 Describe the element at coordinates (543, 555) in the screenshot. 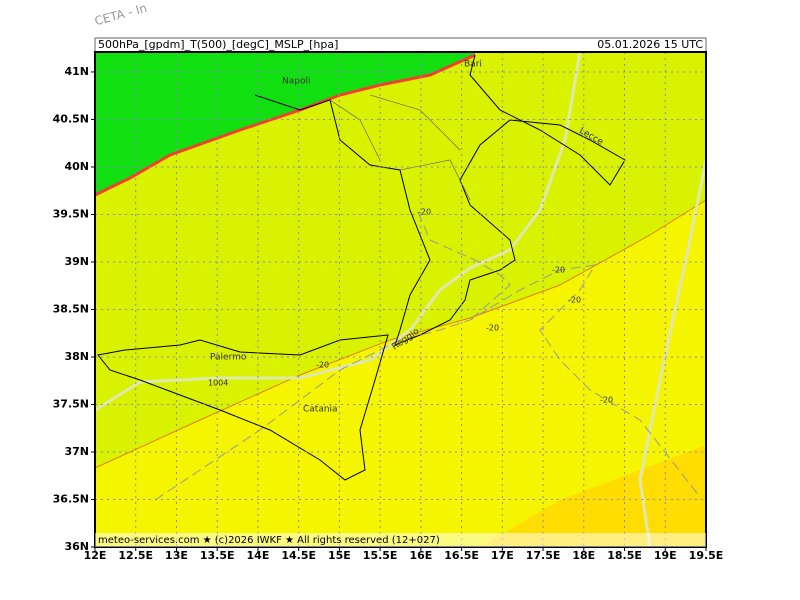

I see `lon-tick-label: 17.5E` at that location.